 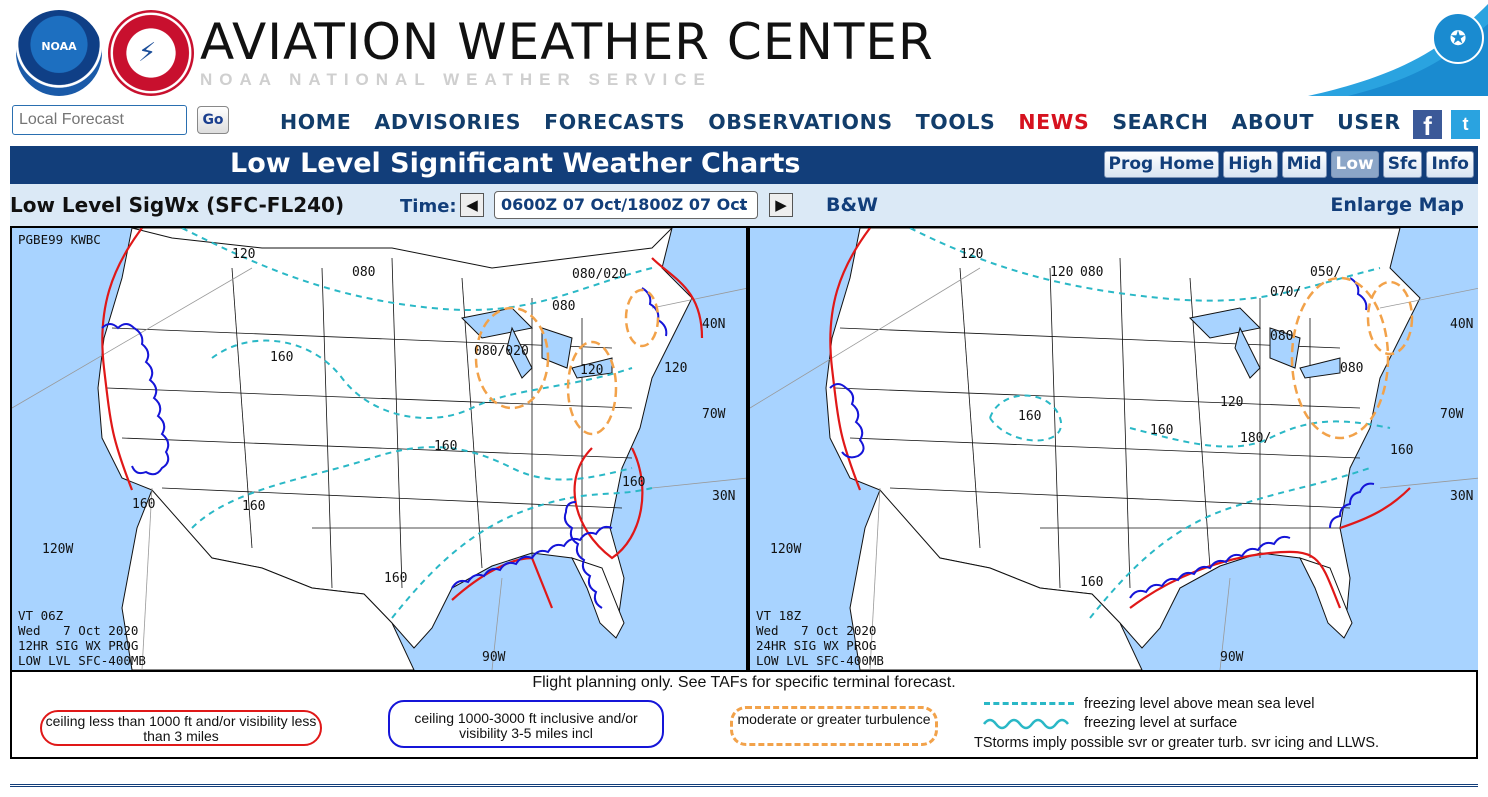 What do you see at coordinates (955, 122) in the screenshot?
I see `menu-tools: TOOLS` at bounding box center [955, 122].